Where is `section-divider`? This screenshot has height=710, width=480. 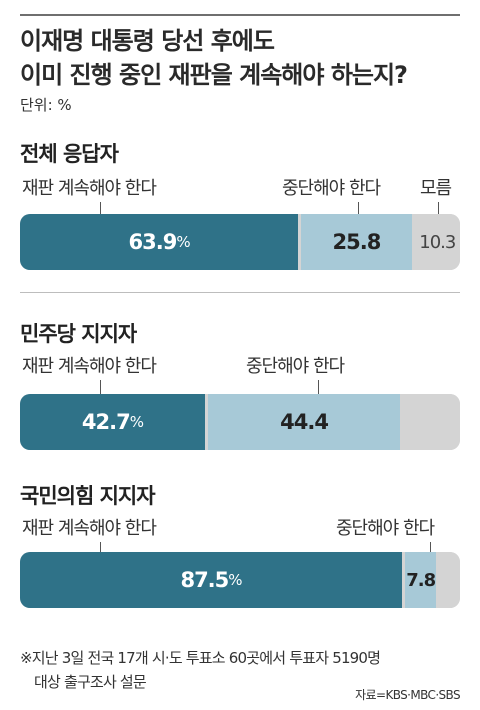 section-divider is located at coordinates (240, 292).